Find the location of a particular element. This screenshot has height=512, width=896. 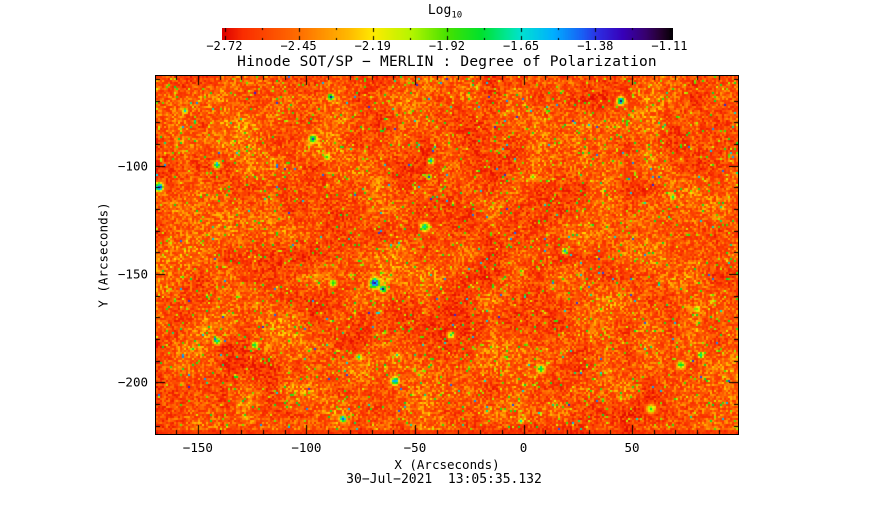

colorbar is located at coordinates (447, 32).